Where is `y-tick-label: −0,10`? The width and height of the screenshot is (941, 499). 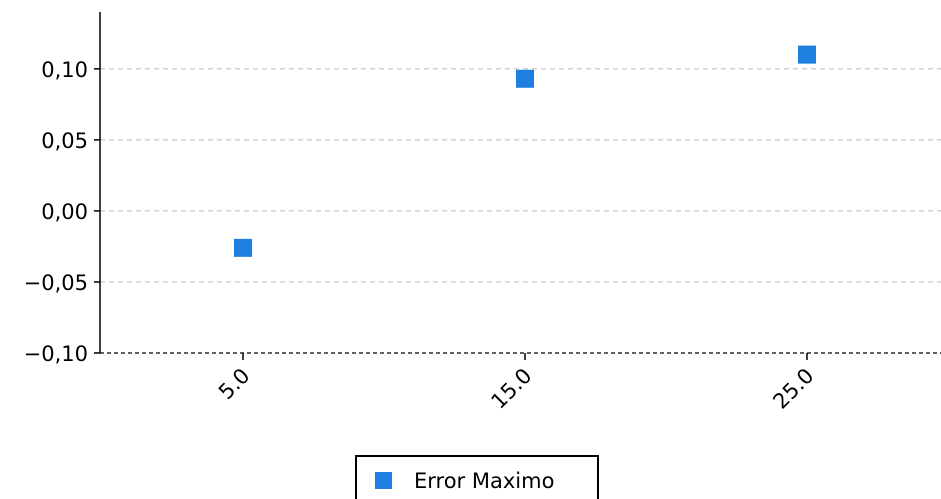 y-tick-label: −0,10 is located at coordinates (56, 354).